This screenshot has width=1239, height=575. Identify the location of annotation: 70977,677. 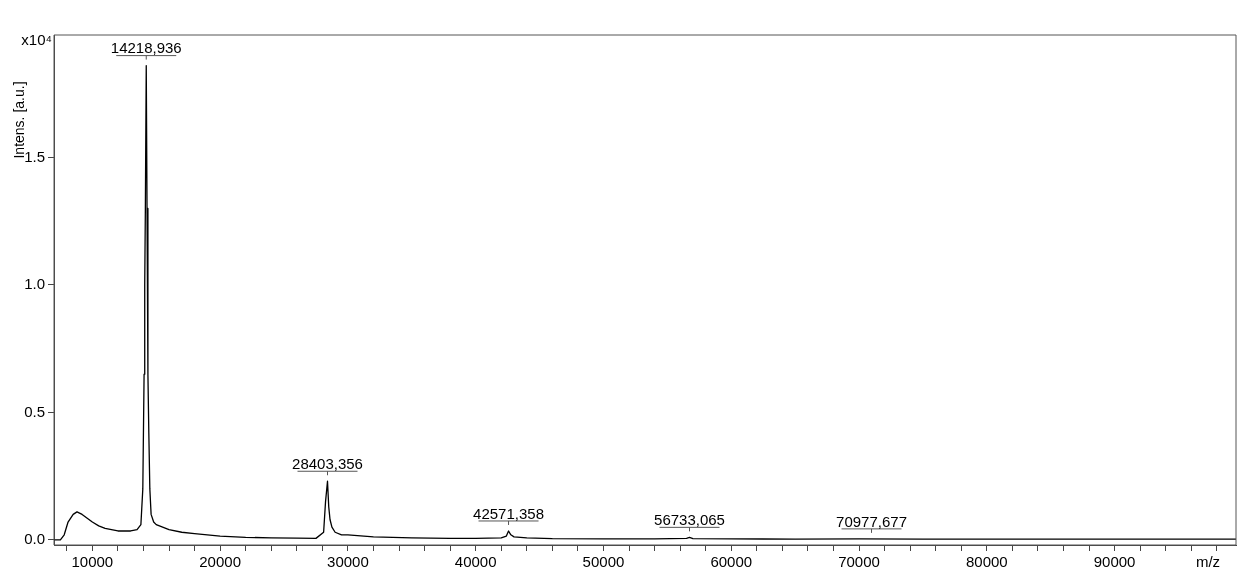
(871, 521).